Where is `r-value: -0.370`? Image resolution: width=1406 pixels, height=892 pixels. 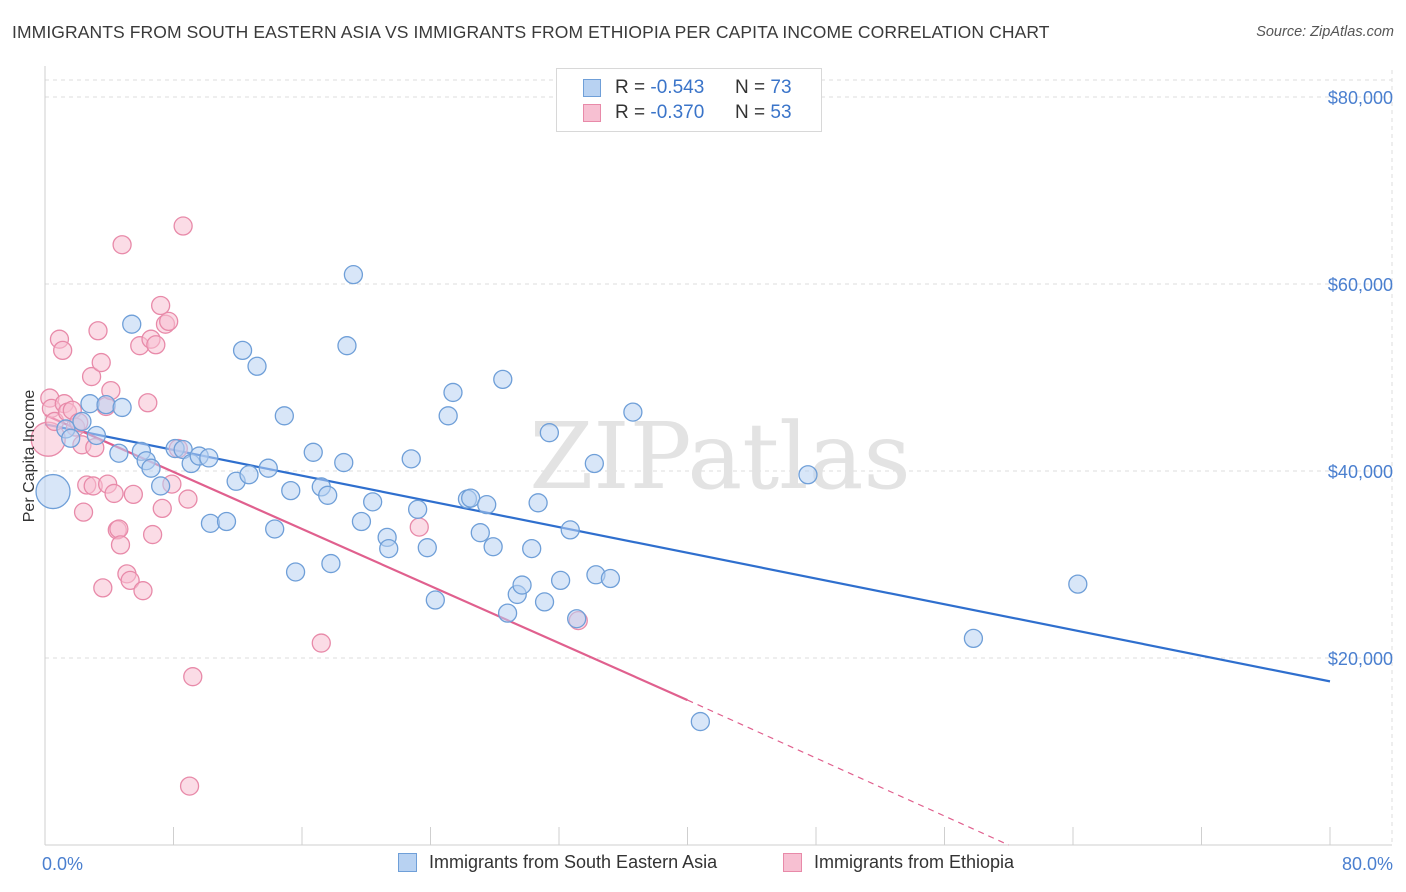
r-value: -0.370 is located at coordinates (677, 112).